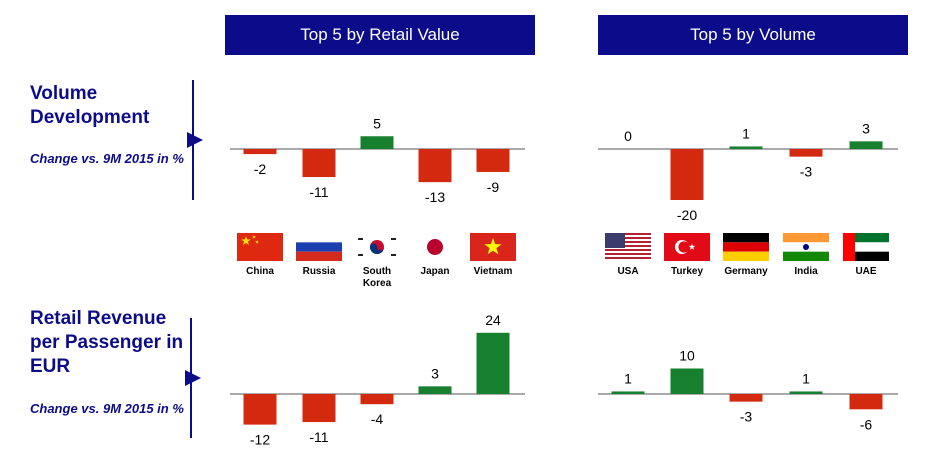 This screenshot has height=475, width=925. What do you see at coordinates (319, 271) in the screenshot?
I see `category-label: Russia` at bounding box center [319, 271].